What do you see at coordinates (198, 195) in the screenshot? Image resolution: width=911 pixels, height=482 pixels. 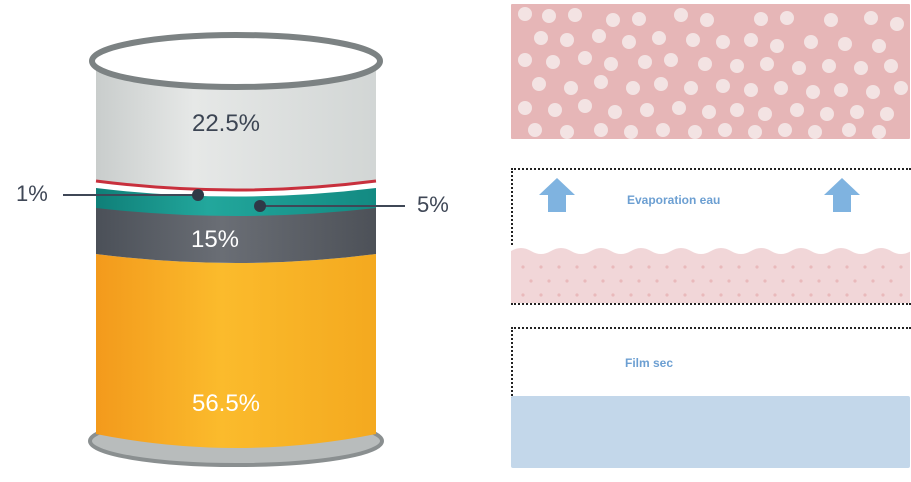 I see `callout-dot-left` at bounding box center [198, 195].